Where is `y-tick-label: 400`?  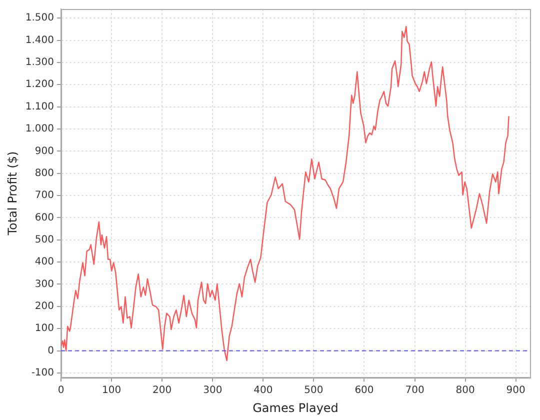 y-tick-label: 400 is located at coordinates (44, 262).